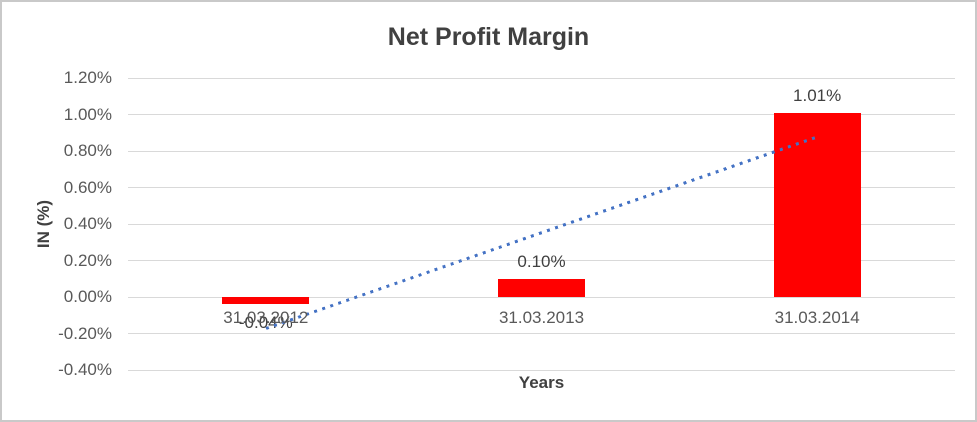  I want to click on y-tick-label: 1.20%, so click(87, 77).